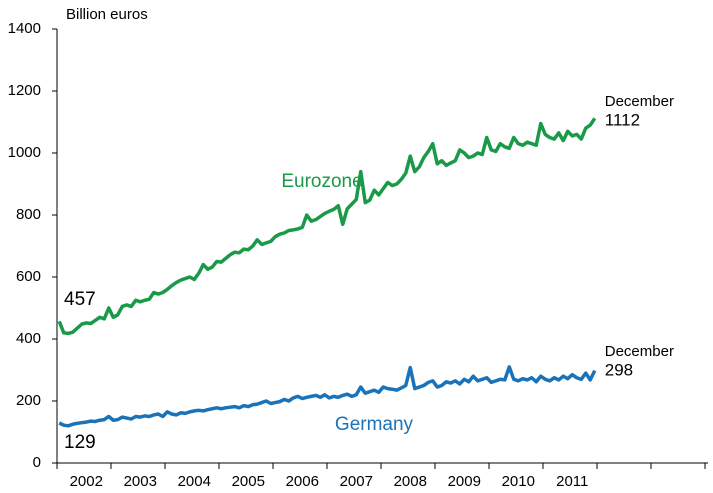 Image resolution: width=713 pixels, height=493 pixels. Describe the element at coordinates (248, 481) in the screenshot. I see `x-tick-label: 2005` at that location.